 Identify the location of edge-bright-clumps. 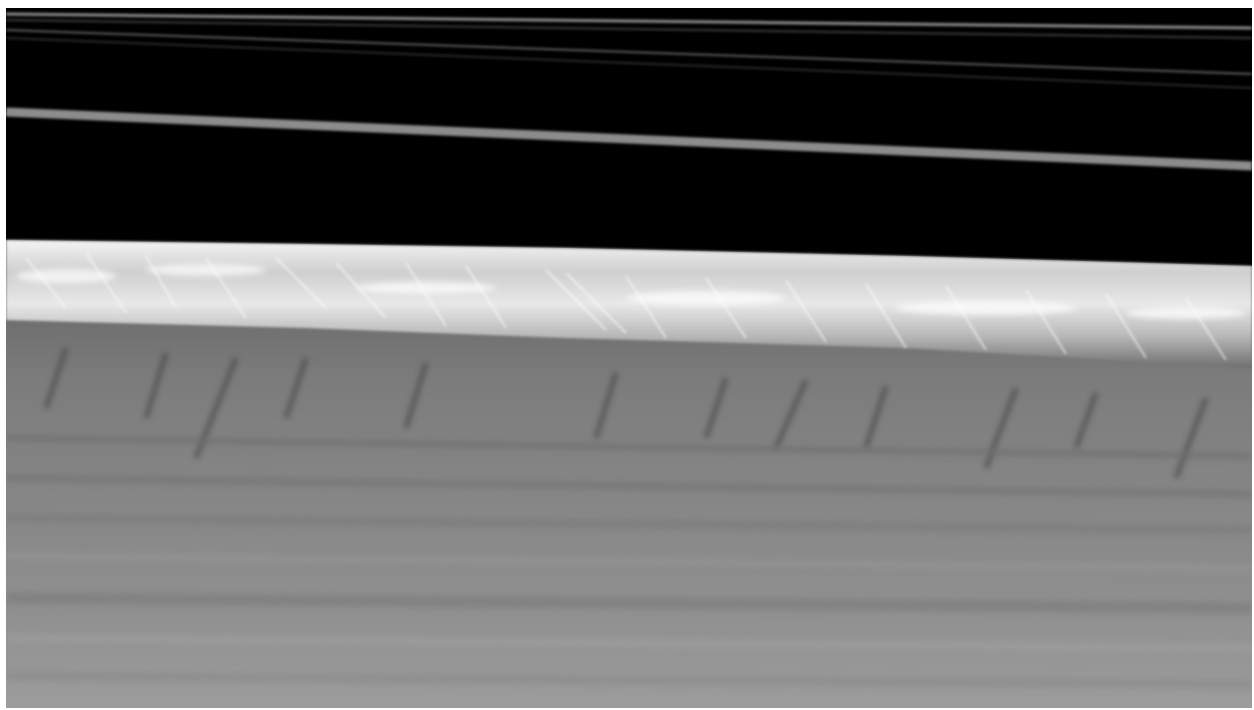
(631, 291).